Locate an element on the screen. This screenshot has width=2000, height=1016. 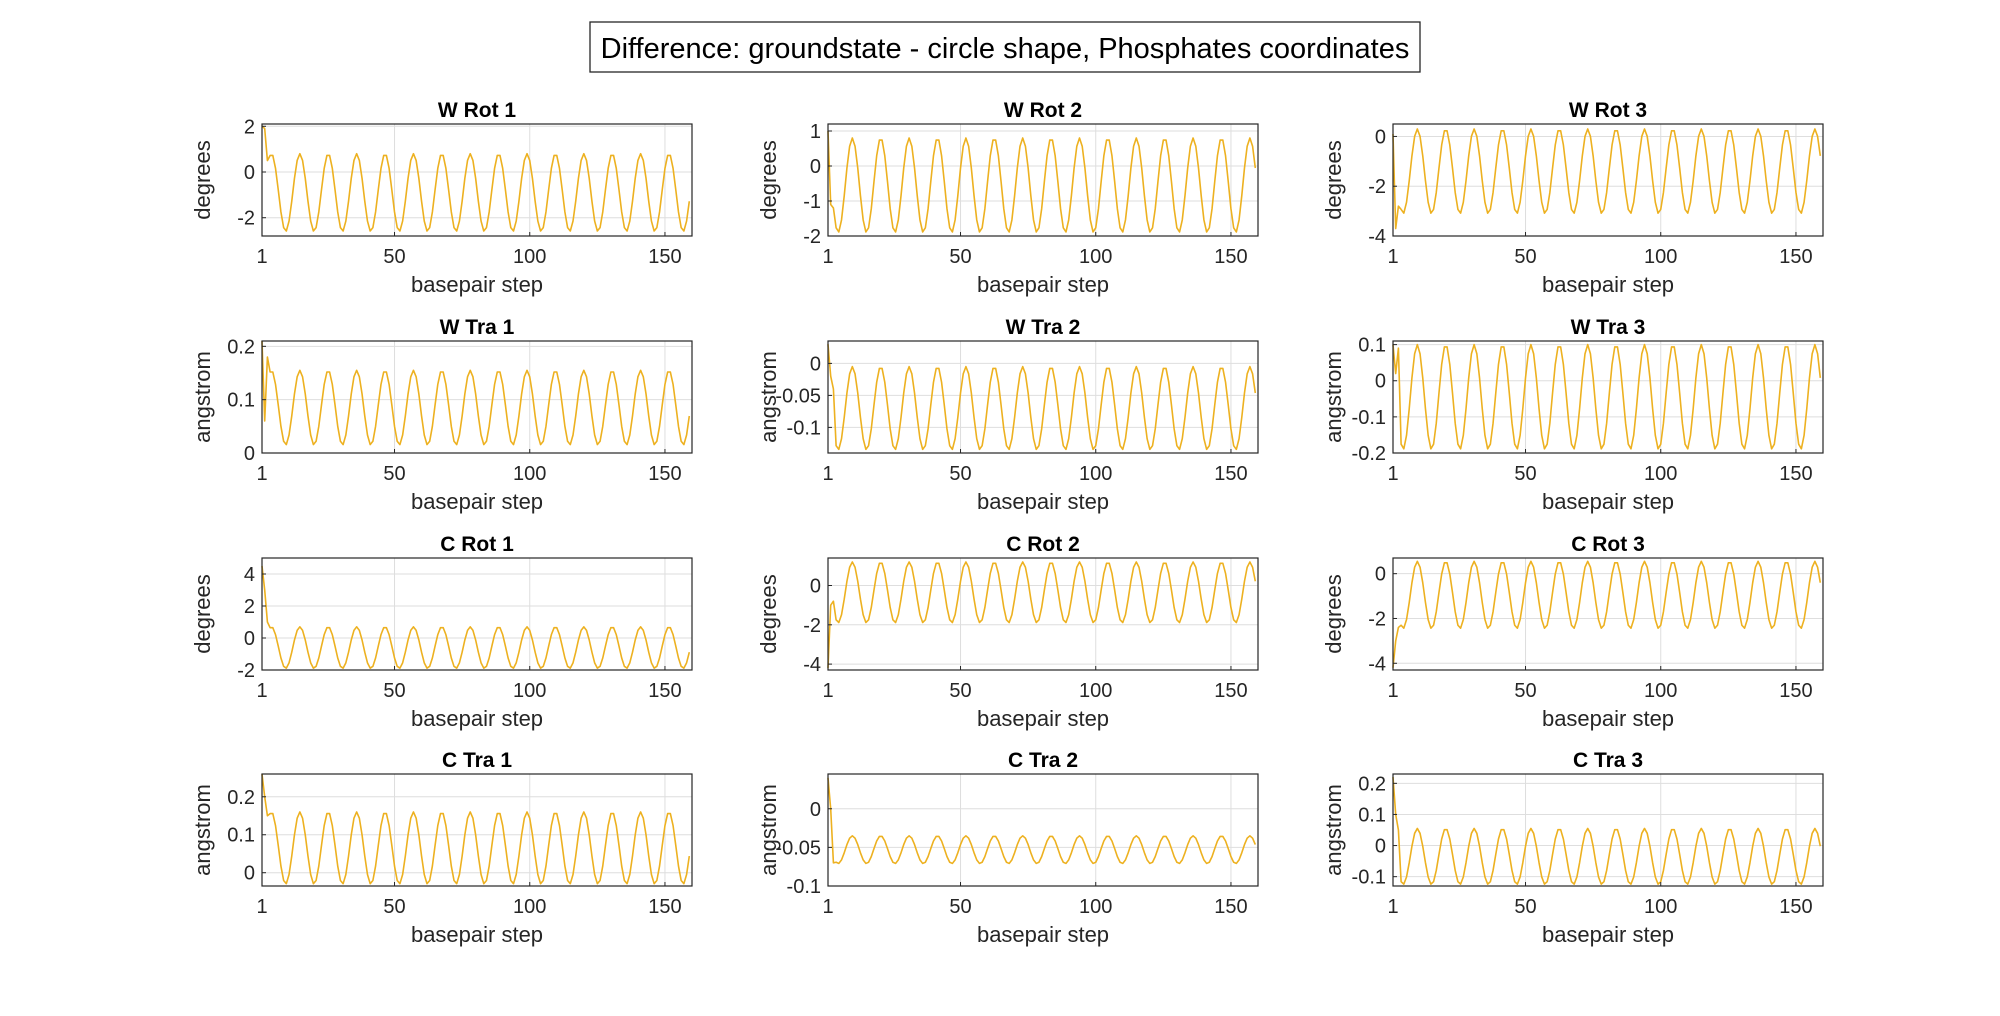
y-tick-label: -1 is located at coordinates (812, 202).